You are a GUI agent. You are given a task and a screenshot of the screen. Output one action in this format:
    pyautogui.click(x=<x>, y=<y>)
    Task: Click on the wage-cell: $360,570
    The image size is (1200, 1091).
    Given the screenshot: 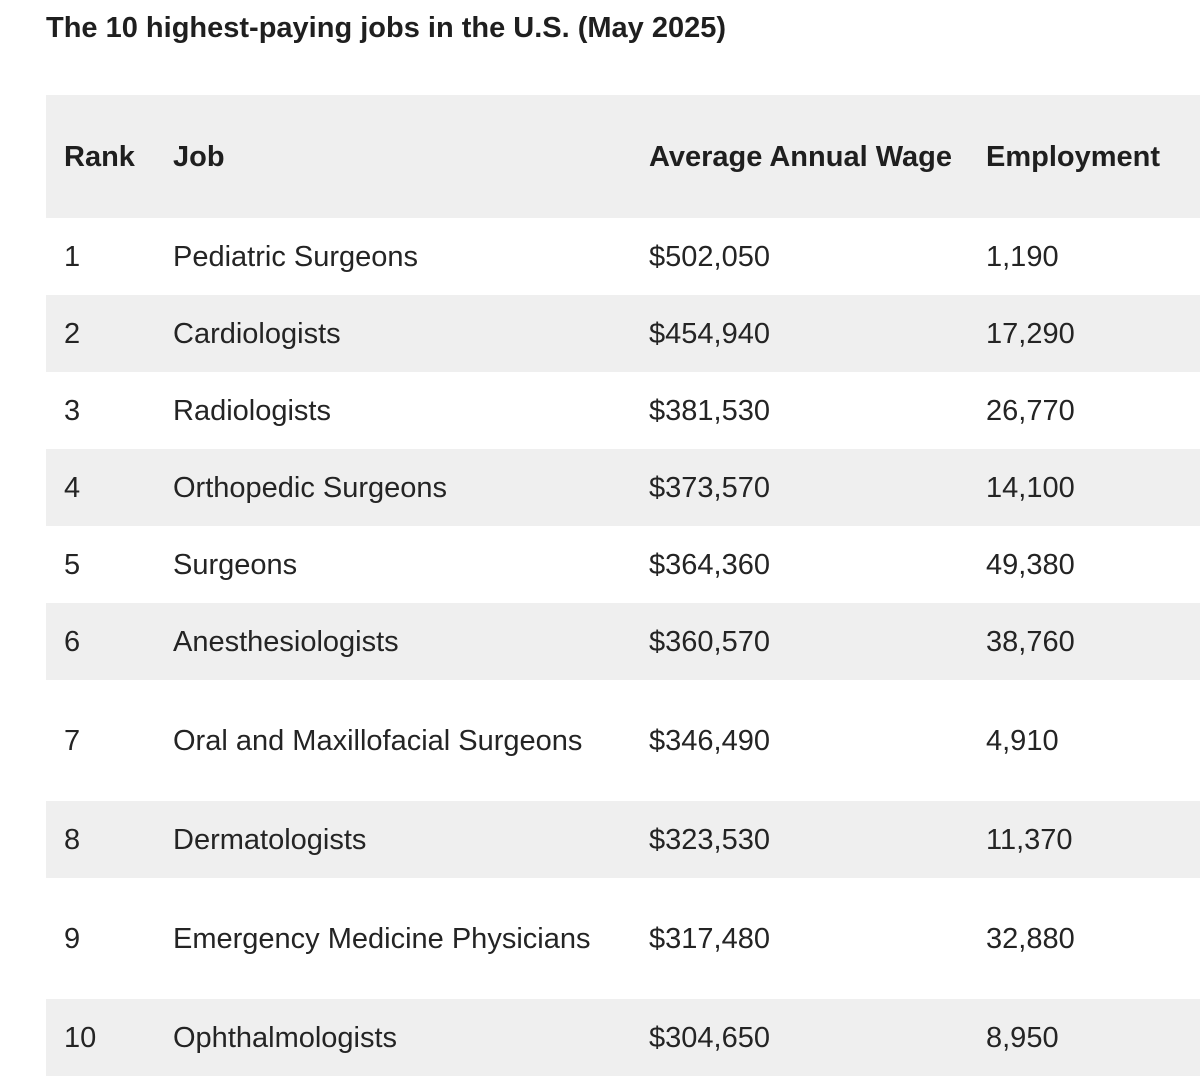 What is the action you would take?
    pyautogui.click(x=709, y=641)
    